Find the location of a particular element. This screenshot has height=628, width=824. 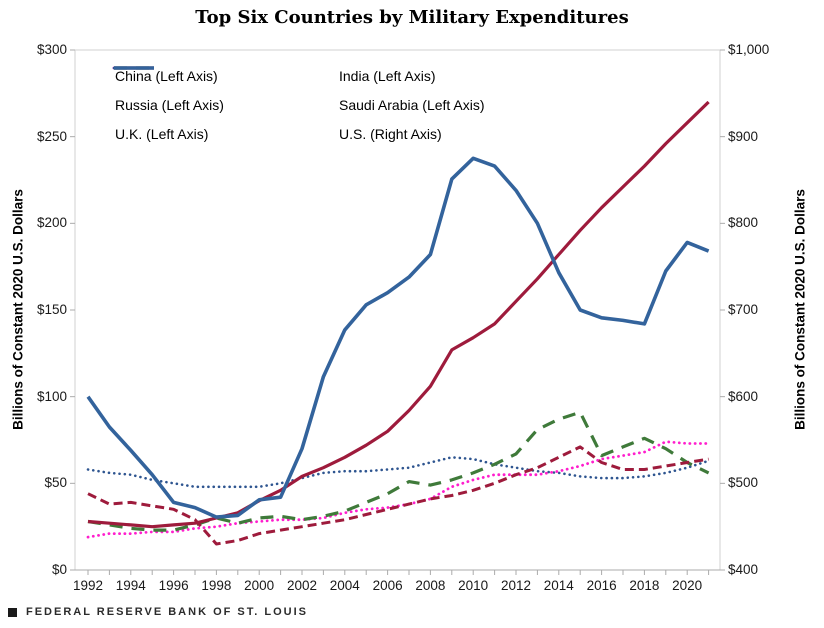

legend-item-russia: Russia (Left Axis) is located at coordinates (224, 89).